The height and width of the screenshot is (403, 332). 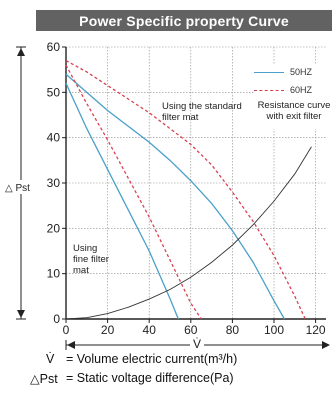 I want to click on x-tick-label-3: 60, so click(x=191, y=330).